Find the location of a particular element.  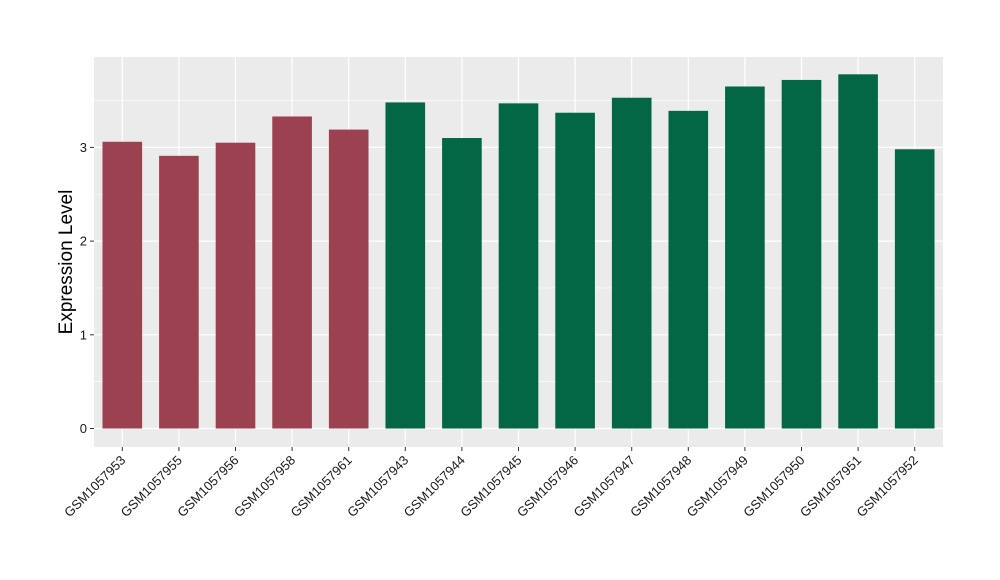

y-tick-label: 1 is located at coordinates (83, 334).